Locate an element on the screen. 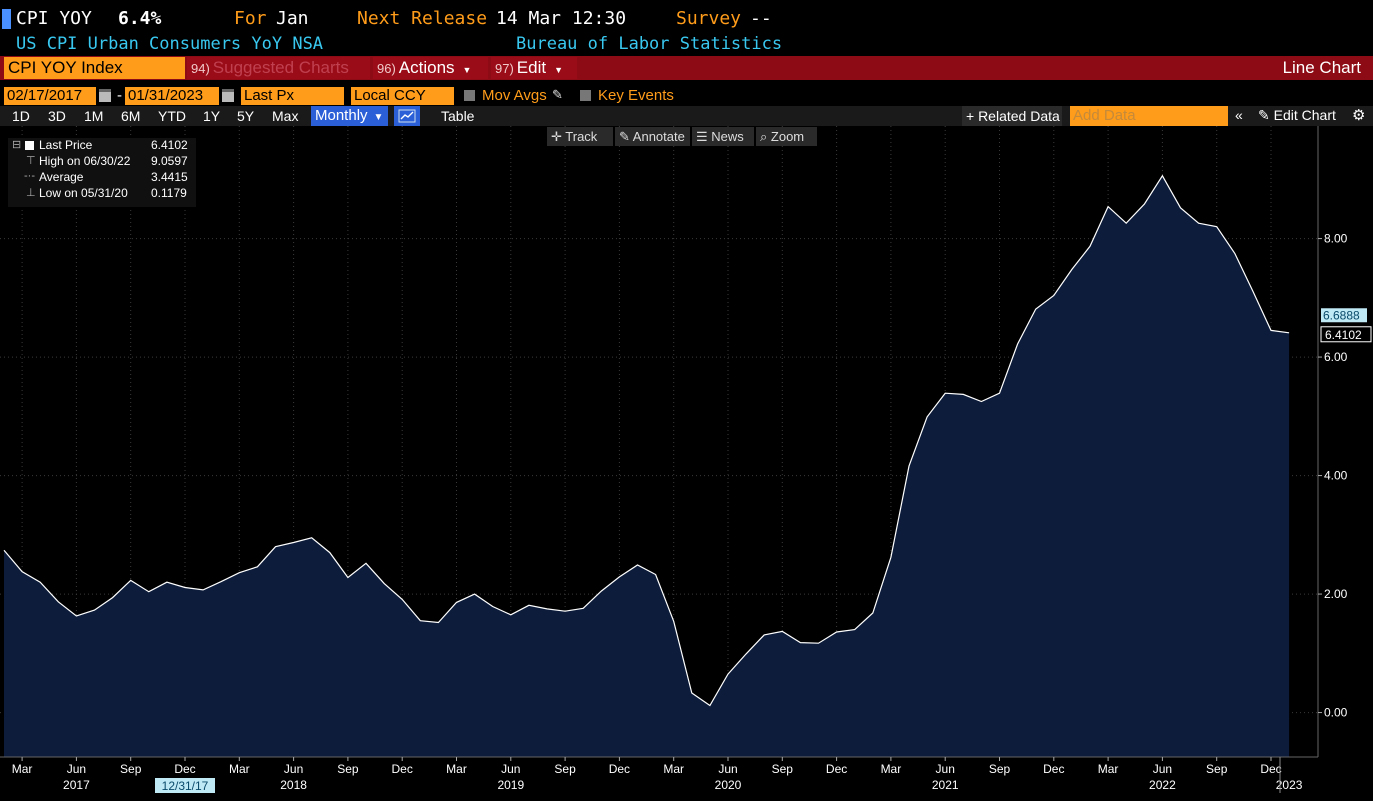 The width and height of the screenshot is (1373, 801). period-5y: 5Y is located at coordinates (246, 116).